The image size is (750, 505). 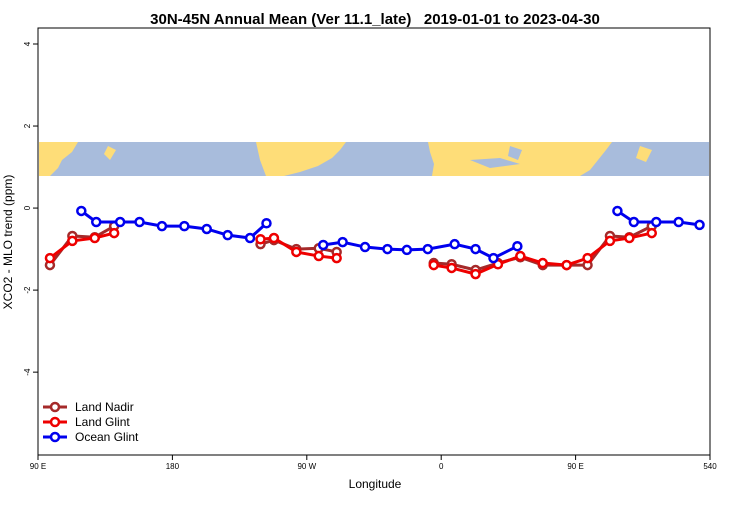 I want to click on map-band, so click(x=374, y=159).